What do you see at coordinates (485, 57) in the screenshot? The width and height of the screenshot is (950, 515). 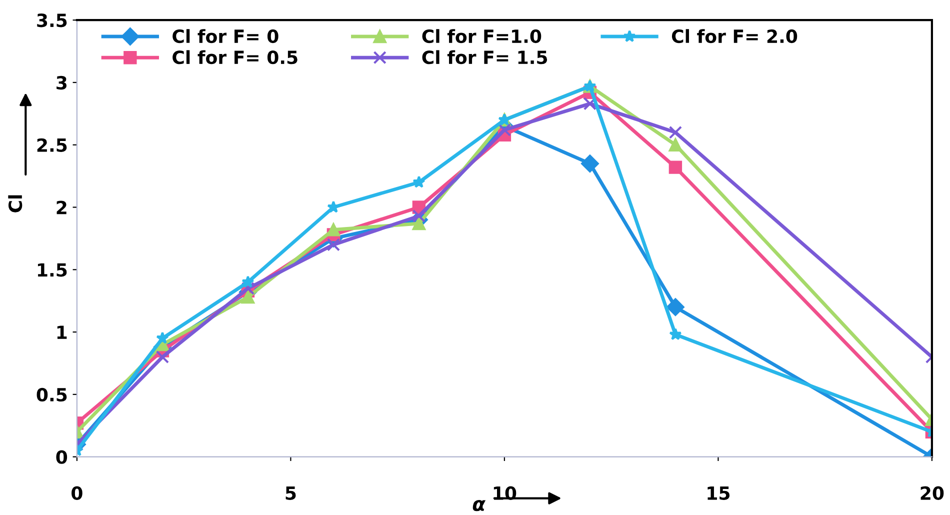 I see `legend-label: Cl for F= 1.5` at bounding box center [485, 57].